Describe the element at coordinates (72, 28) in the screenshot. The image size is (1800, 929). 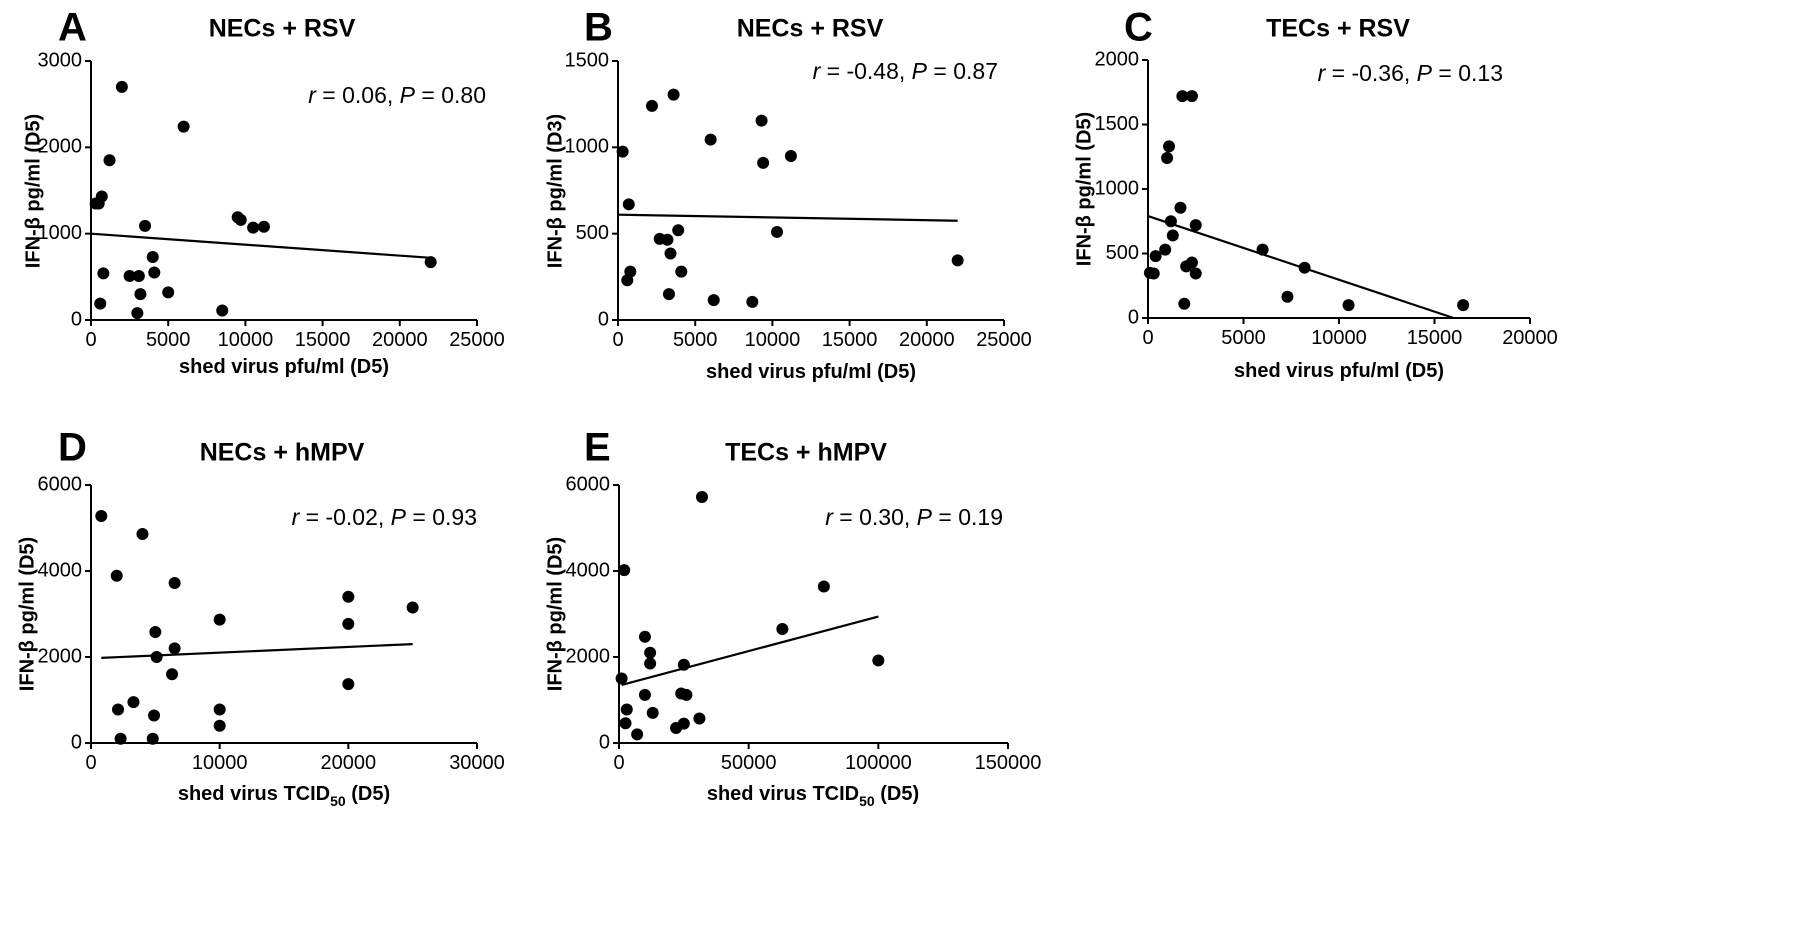
I see `panel-letter: A` at that location.